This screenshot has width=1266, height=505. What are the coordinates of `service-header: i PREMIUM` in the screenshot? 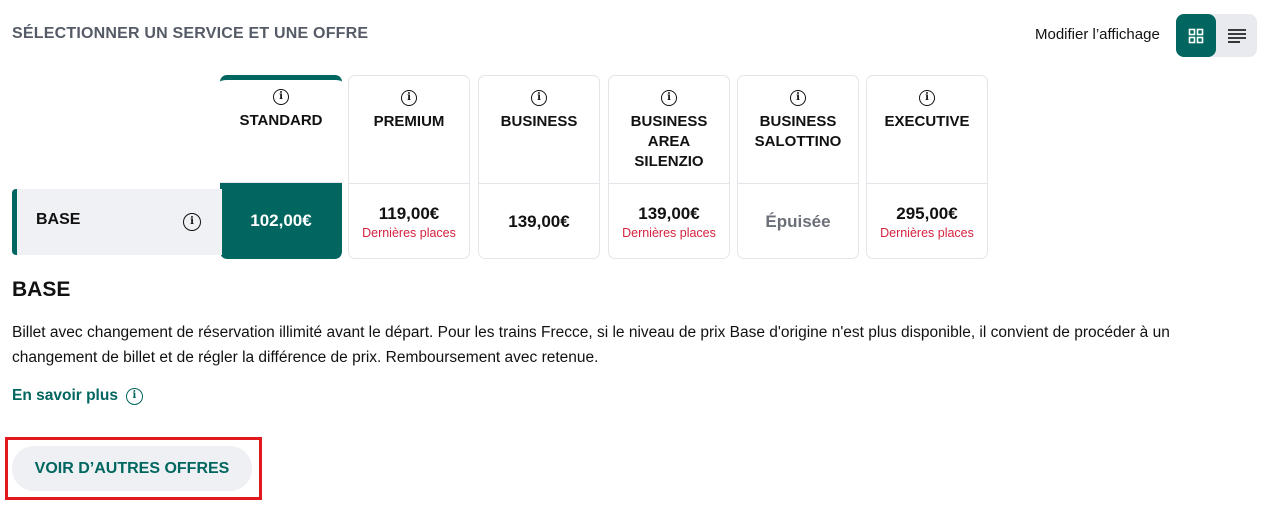 It's located at (409, 130).